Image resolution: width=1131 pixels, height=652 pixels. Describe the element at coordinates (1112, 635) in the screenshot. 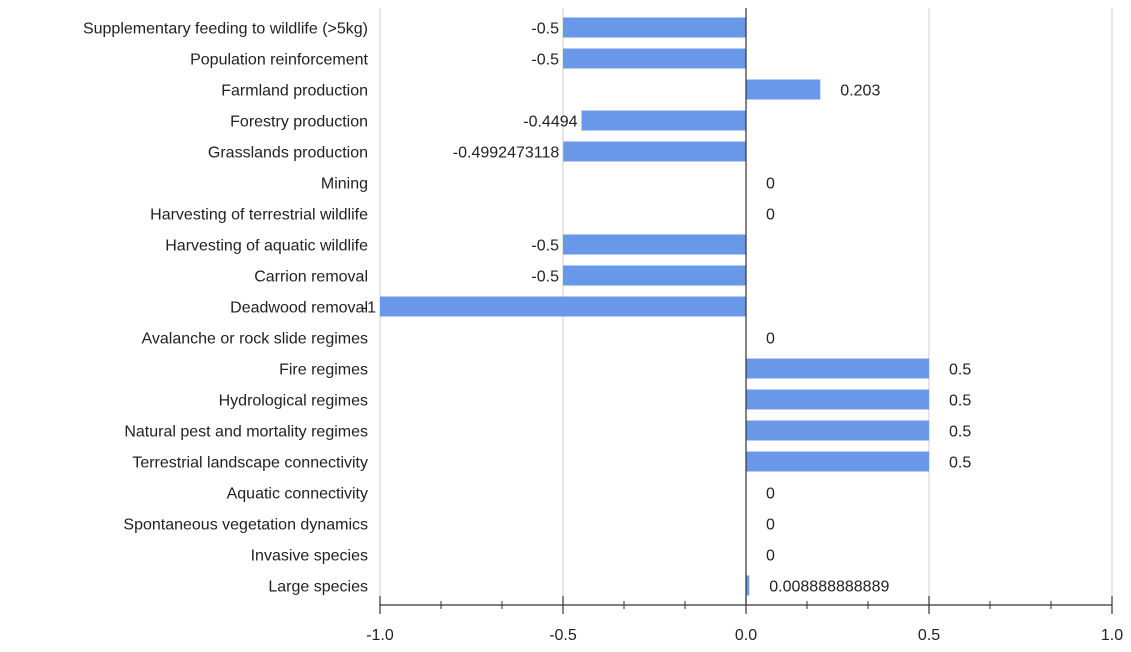

I see `x-tick-label: 1.0` at that location.